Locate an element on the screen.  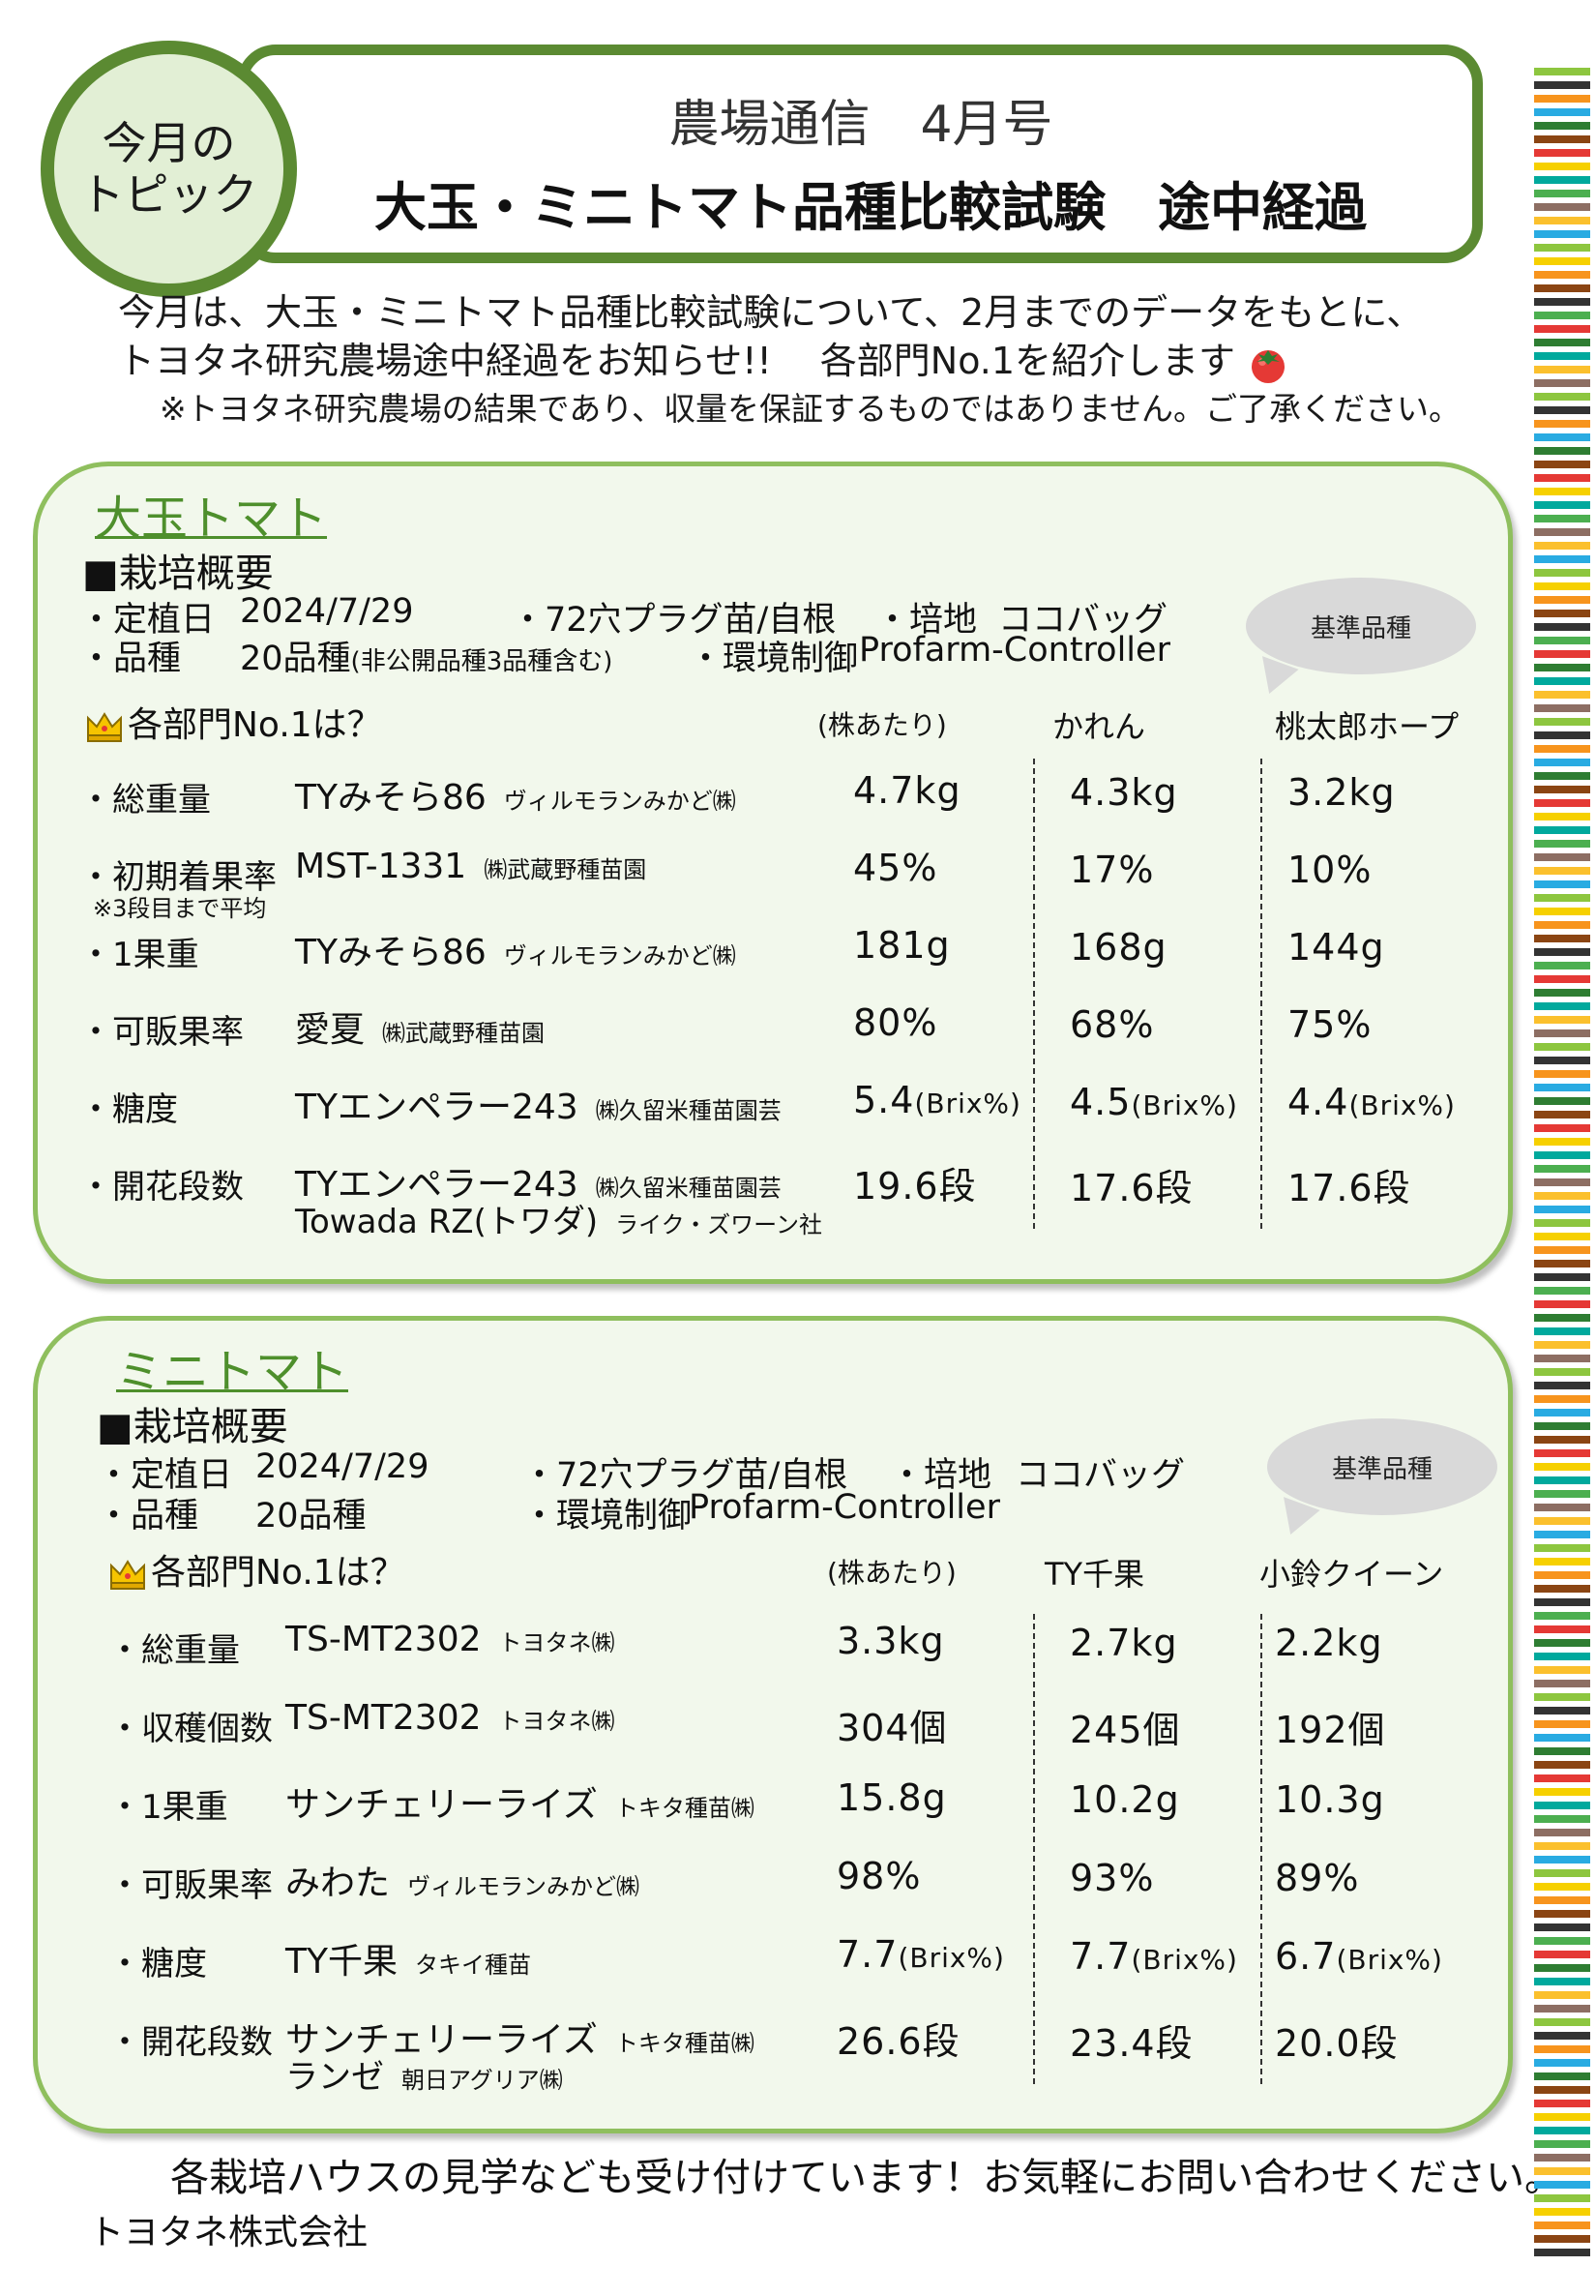
large-variety-name: TYエンペラー243 is located at coordinates (436, 1185).